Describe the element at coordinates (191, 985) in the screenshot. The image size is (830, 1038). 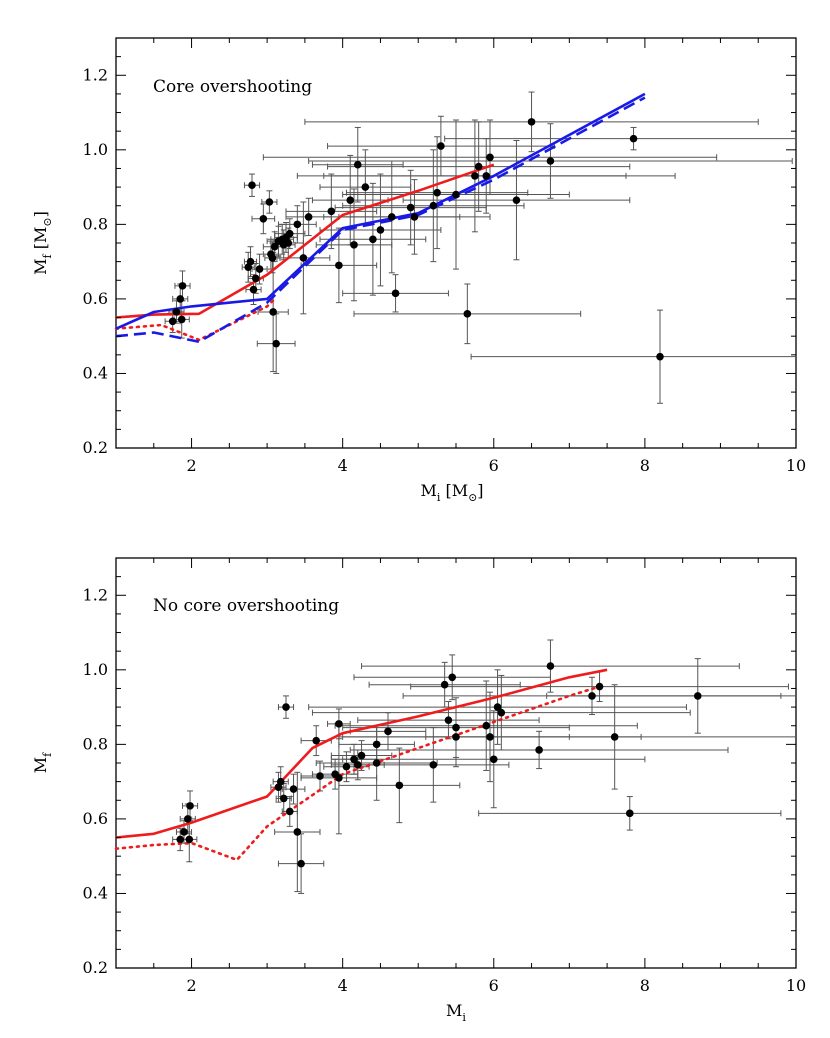
I see `x-tick-label: 2` at that location.